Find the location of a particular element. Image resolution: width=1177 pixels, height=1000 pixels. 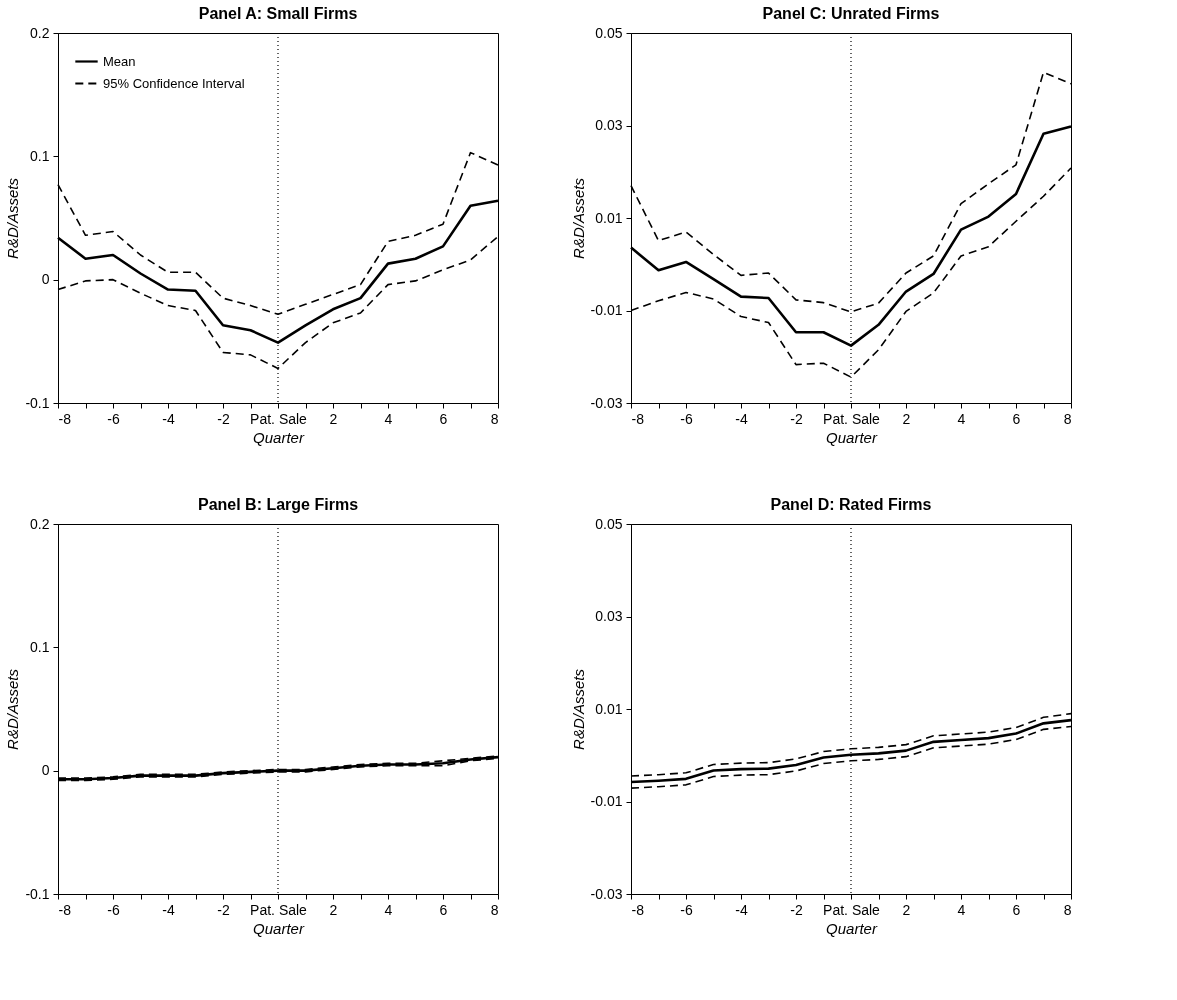

legend-label: 95% Confidence Interval is located at coordinates (174, 83).